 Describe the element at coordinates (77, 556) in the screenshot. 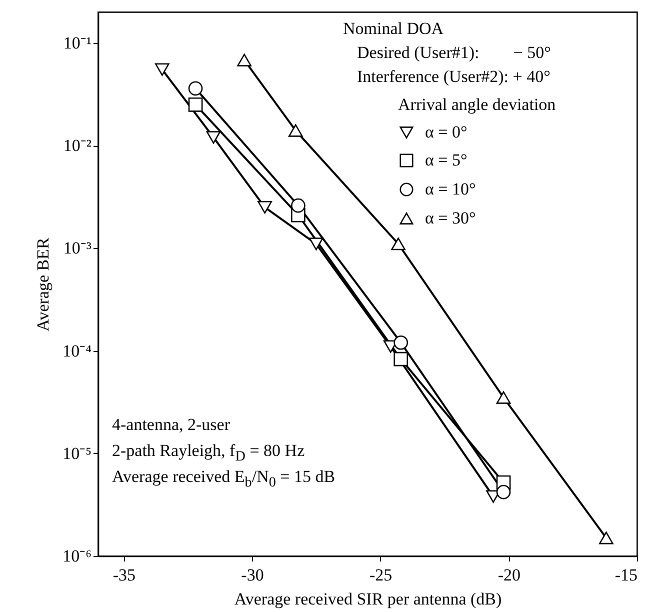

I see `y-tick-label: 10⁻⁶` at that location.